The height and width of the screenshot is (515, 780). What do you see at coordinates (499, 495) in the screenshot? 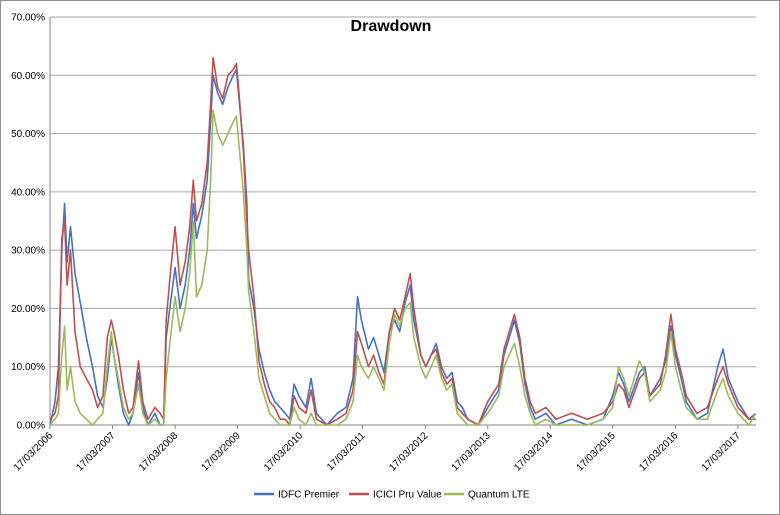
I see `legend-label: Quantum LTE` at bounding box center [499, 495].